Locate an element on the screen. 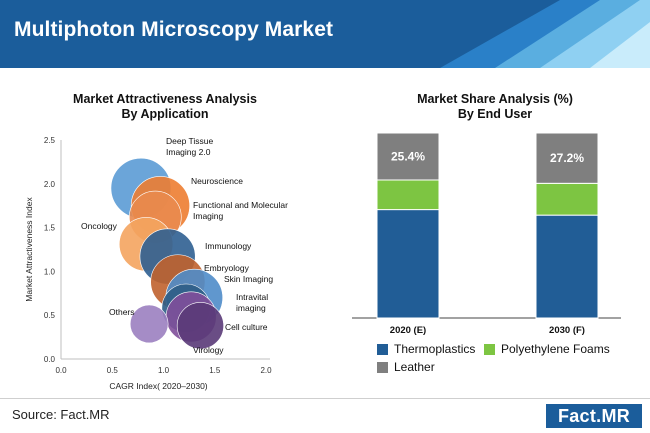 The image size is (650, 433). bar-data-label: 27.2% is located at coordinates (567, 158).